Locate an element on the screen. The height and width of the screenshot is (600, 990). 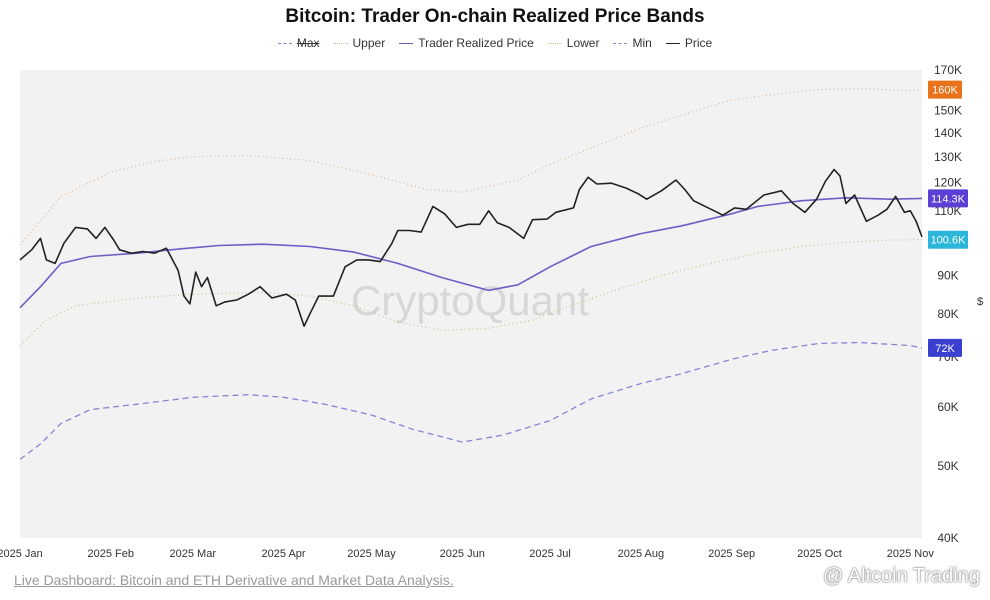
legend-label: Min is located at coordinates (642, 43).